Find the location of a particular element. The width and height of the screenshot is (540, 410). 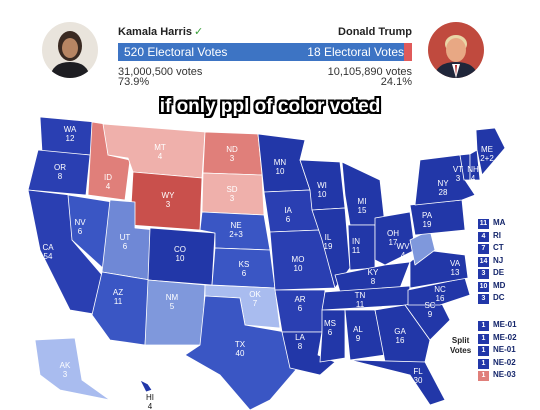

small-state-CT: 7 CT is located at coordinates (491, 249).